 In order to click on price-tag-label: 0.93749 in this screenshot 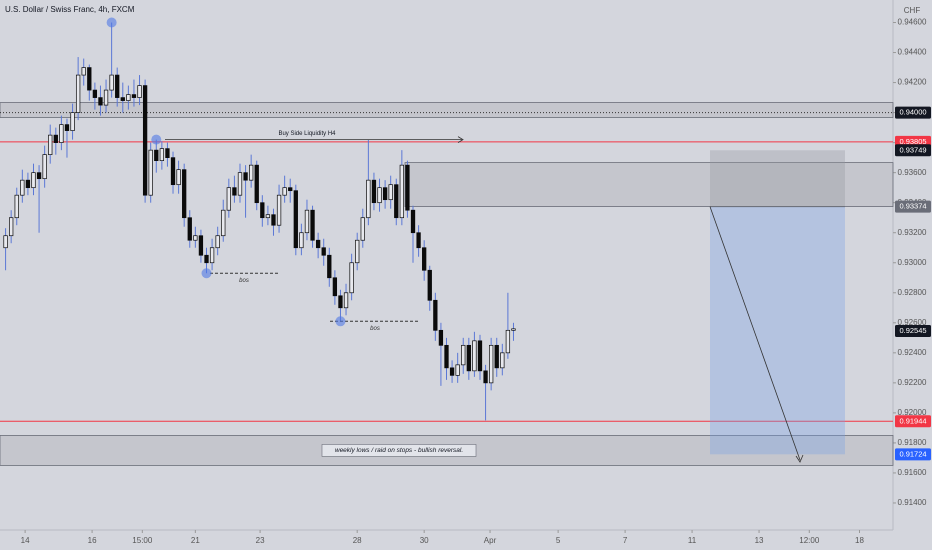, I will do `click(912, 149)`.